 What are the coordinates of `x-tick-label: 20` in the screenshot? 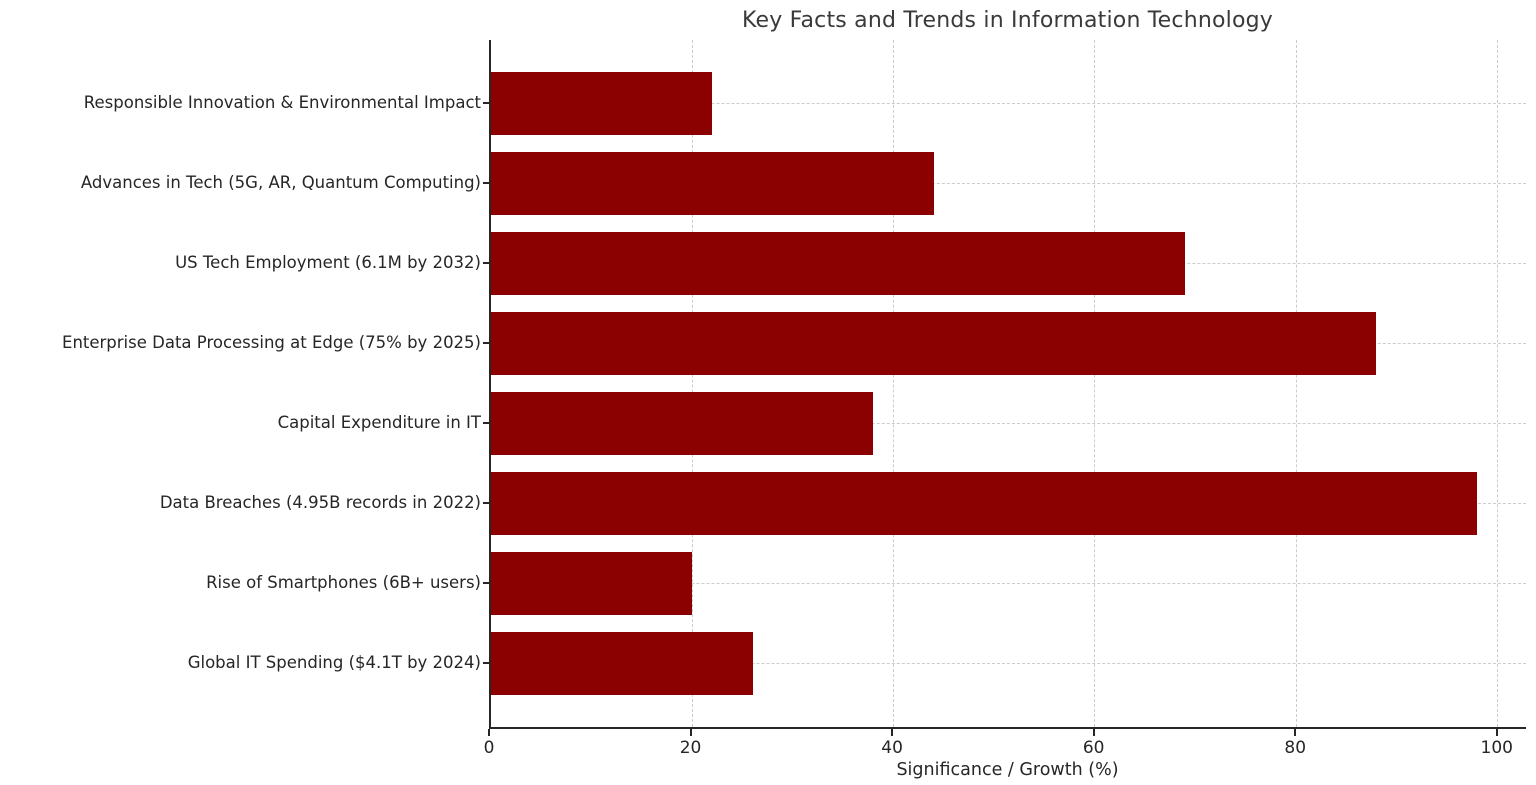 It's located at (690, 748).